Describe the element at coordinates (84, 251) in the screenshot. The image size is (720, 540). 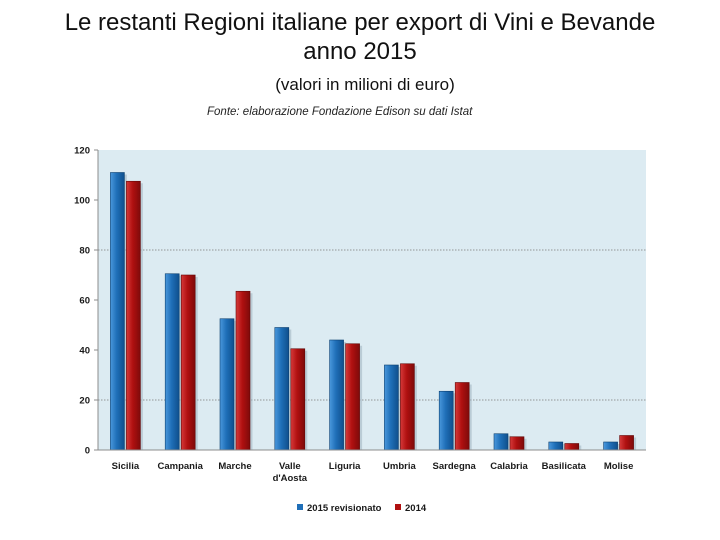
I see `y-tick-label: 80` at that location.